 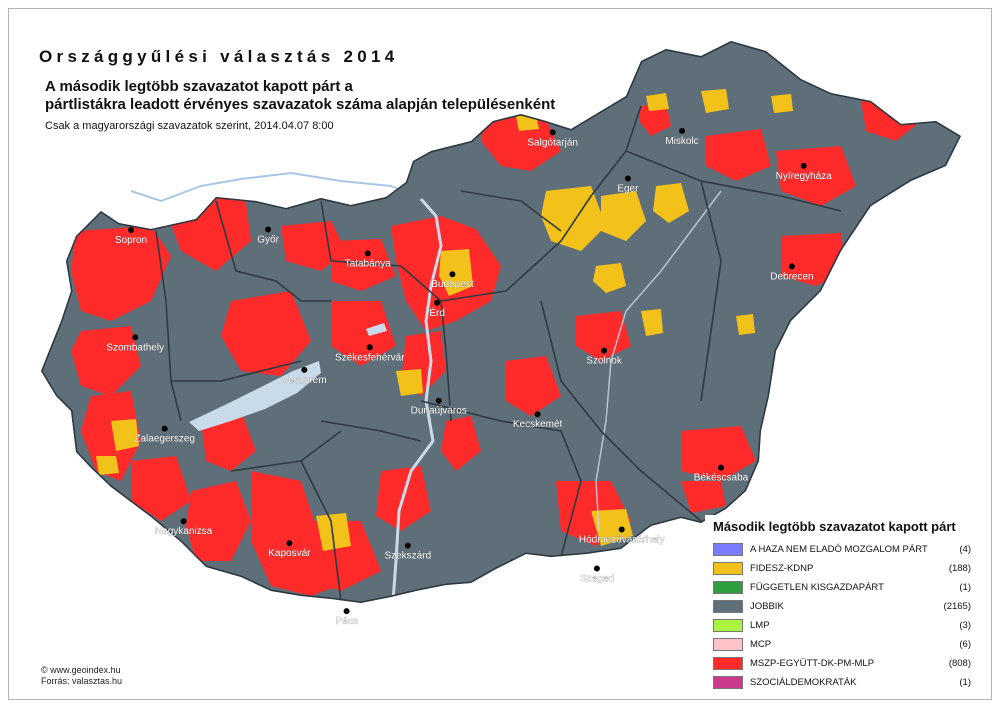 I want to click on city-label: Dunaújváros, so click(x=439, y=411).